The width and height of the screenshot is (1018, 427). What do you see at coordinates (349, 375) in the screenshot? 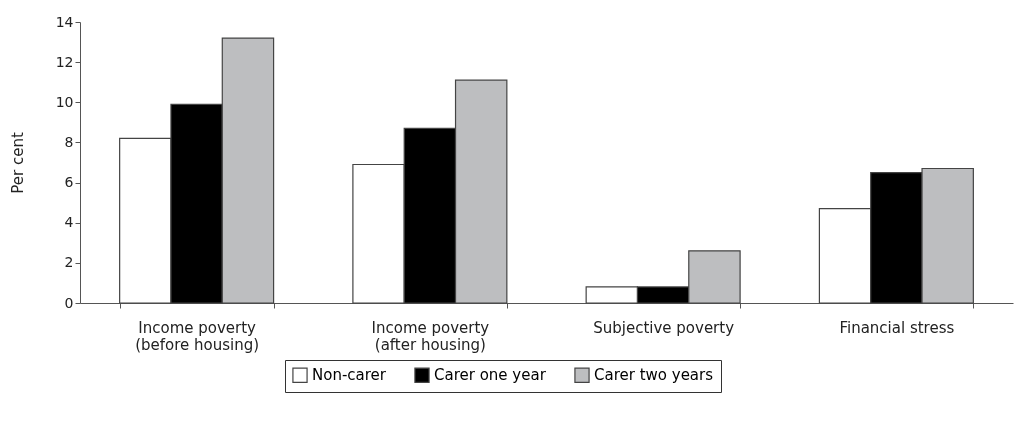
I see `legend-label: Non-carer` at bounding box center [349, 375].